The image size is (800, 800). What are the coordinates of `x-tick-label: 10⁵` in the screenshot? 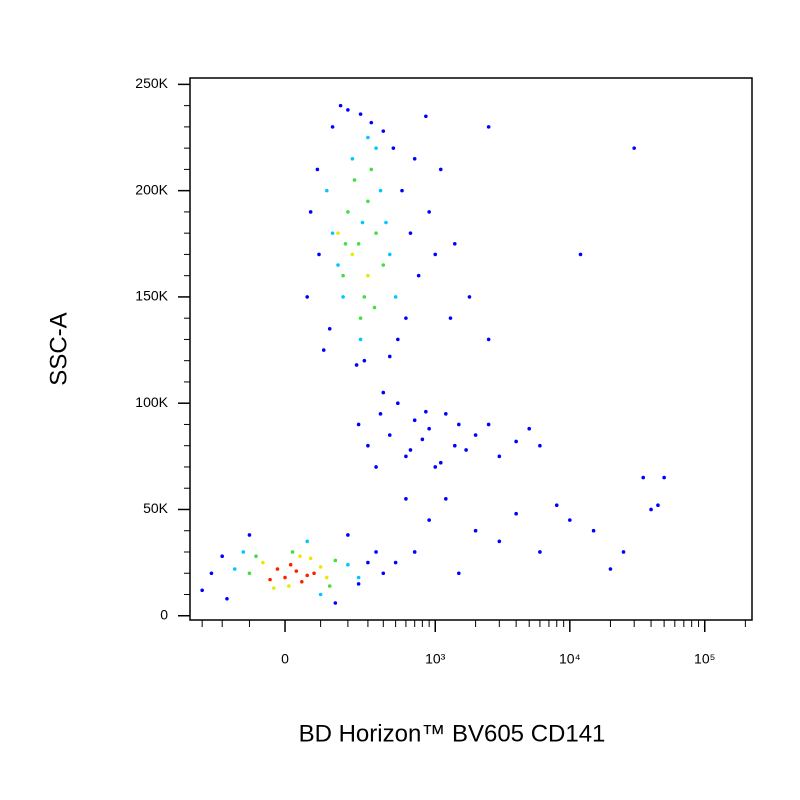 It's located at (704, 659).